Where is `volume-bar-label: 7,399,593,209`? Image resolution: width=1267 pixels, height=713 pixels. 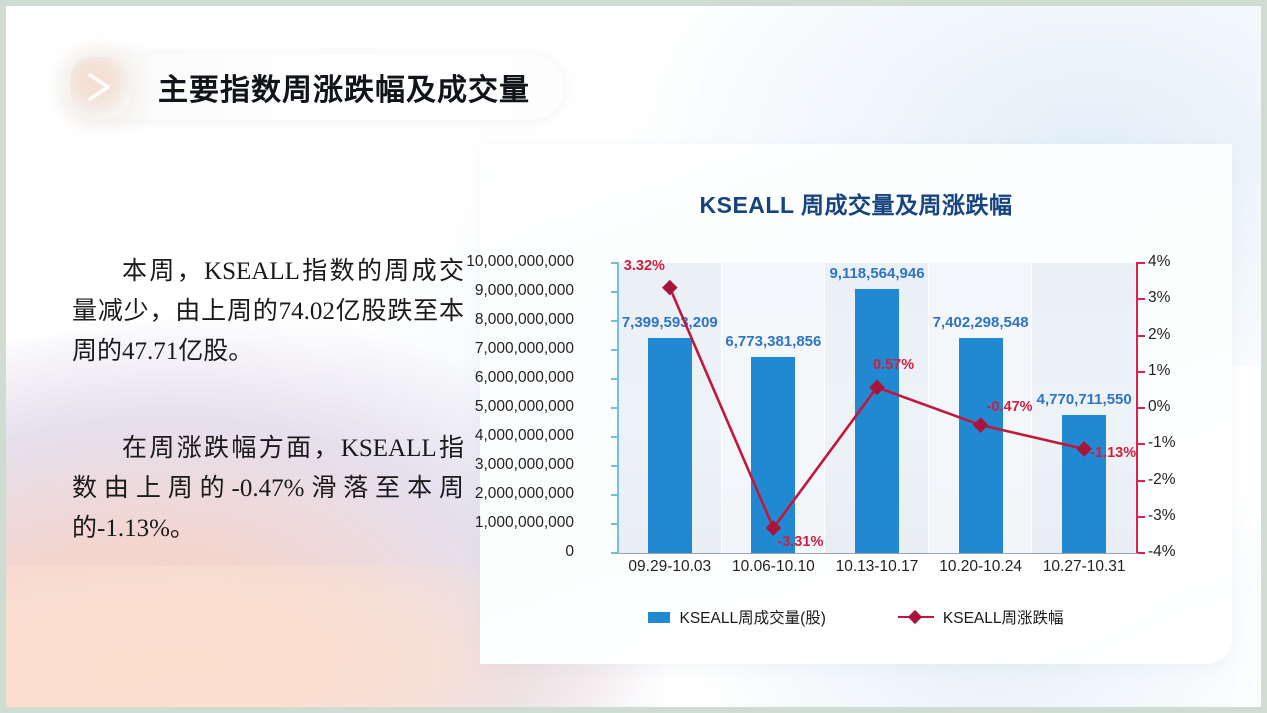
volume-bar-label: 7,399,593,209 is located at coordinates (669, 323).